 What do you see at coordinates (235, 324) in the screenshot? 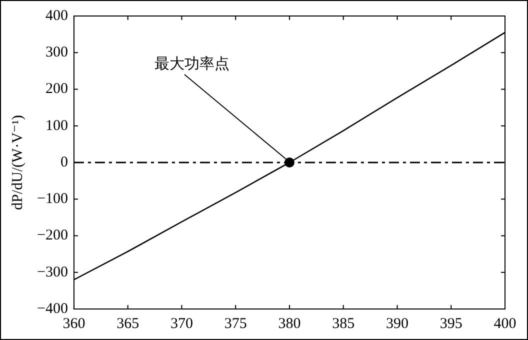
I see `x-tick-label: 375` at bounding box center [235, 324].